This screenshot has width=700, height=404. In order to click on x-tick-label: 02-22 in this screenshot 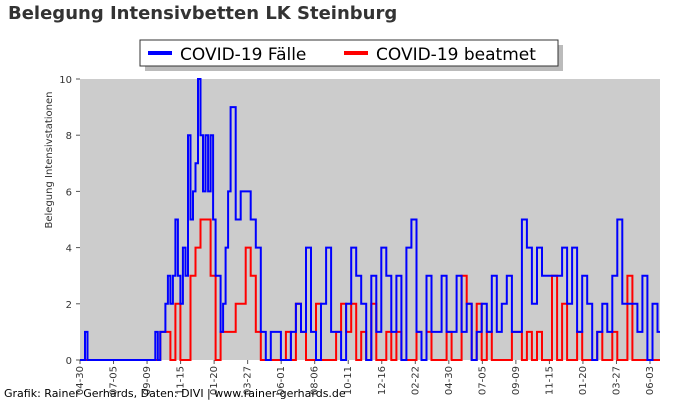, I will do `click(415, 380)`.